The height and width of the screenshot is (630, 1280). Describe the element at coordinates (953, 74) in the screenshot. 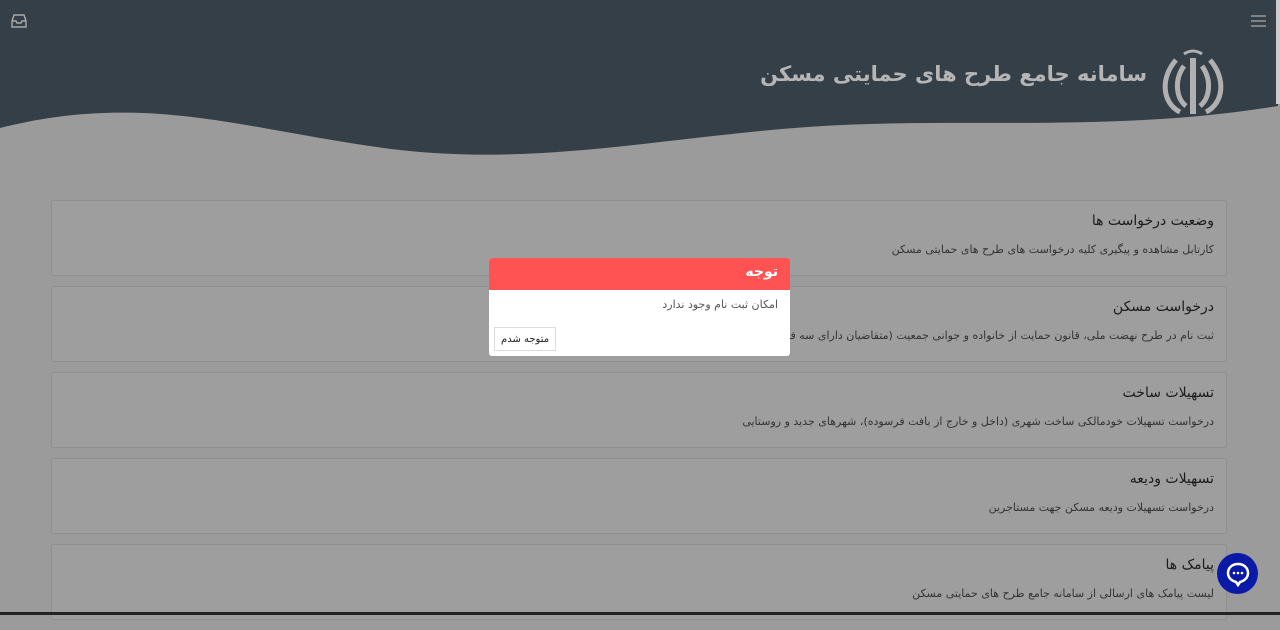

I see `page-title: سامانه جامع طرح های حمایتی مسکن` at that location.